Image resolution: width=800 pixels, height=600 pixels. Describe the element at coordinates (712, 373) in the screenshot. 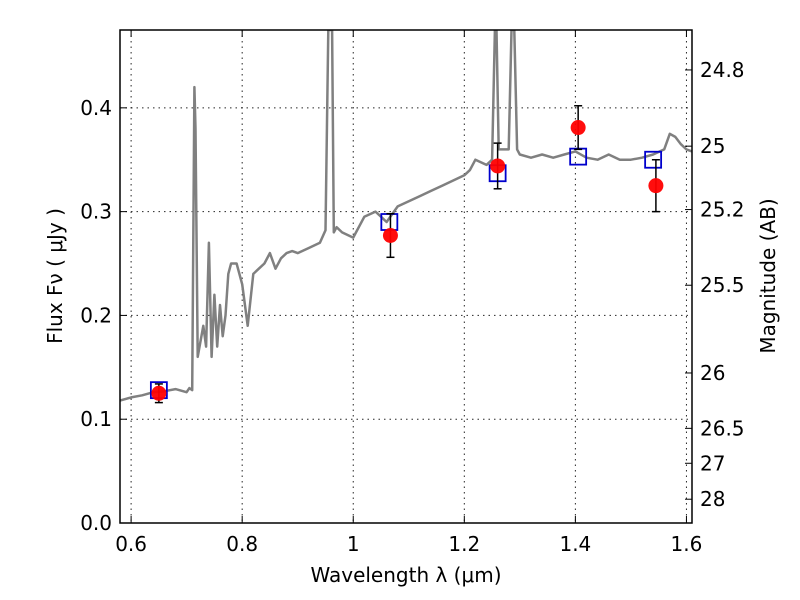

I see `right-tick-label: 26` at that location.